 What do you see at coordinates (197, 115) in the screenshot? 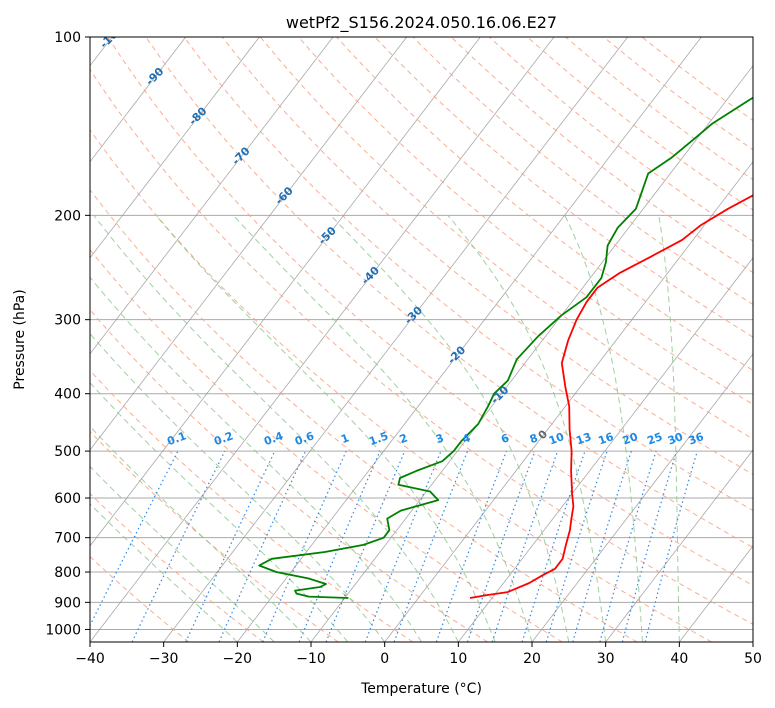
I see `dry-adiabat-label: -80` at bounding box center [197, 115].